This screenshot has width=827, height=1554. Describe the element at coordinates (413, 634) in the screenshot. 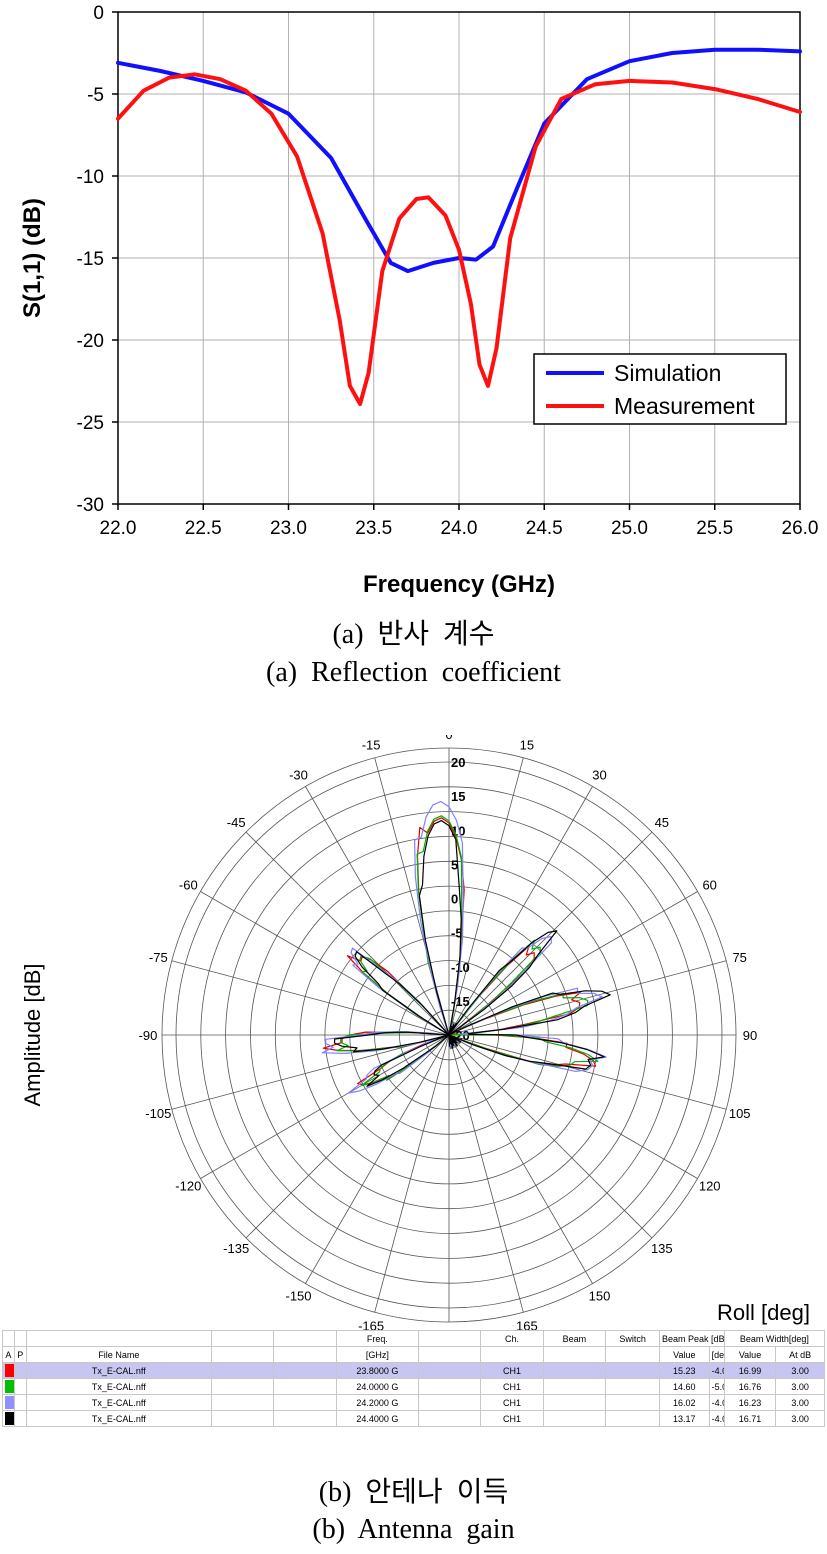

I see `caption-a-korean: (a) 반사 계수` at that location.